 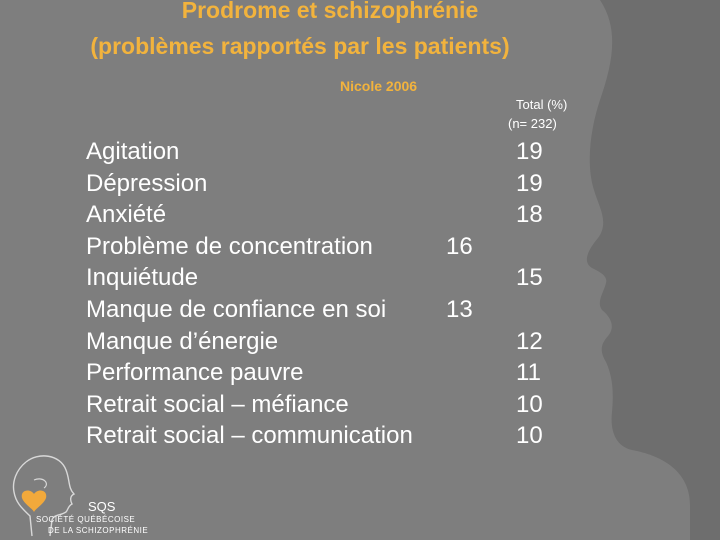 What do you see at coordinates (459, 309) in the screenshot?
I see `item-value: 13` at bounding box center [459, 309].